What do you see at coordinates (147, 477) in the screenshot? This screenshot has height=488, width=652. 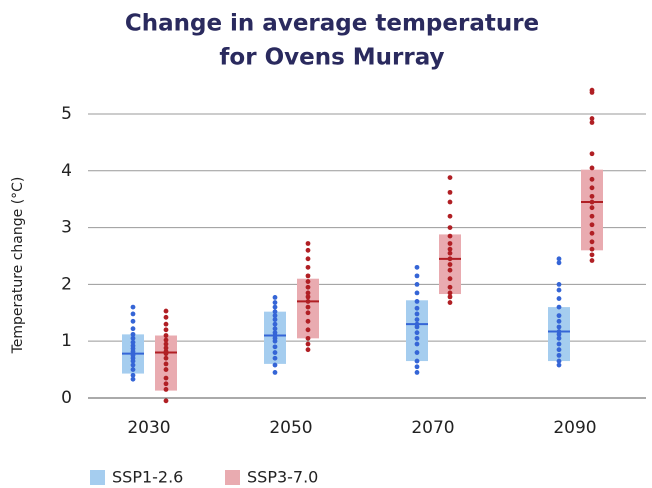 I see `legend-label: SSP1-2.6` at bounding box center [147, 477].